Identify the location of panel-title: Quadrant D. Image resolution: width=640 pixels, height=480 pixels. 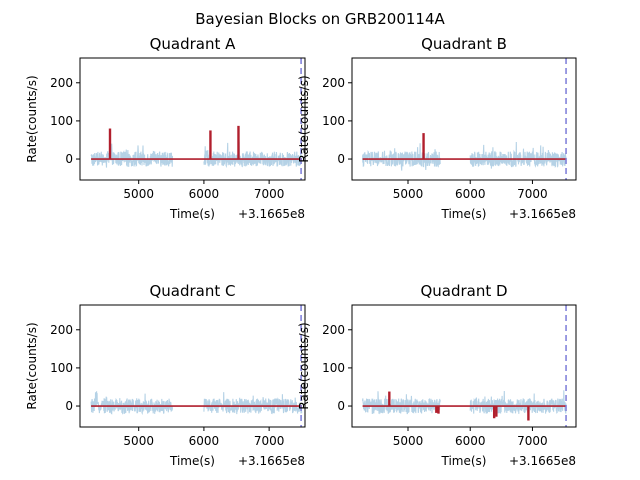
(463, 291).